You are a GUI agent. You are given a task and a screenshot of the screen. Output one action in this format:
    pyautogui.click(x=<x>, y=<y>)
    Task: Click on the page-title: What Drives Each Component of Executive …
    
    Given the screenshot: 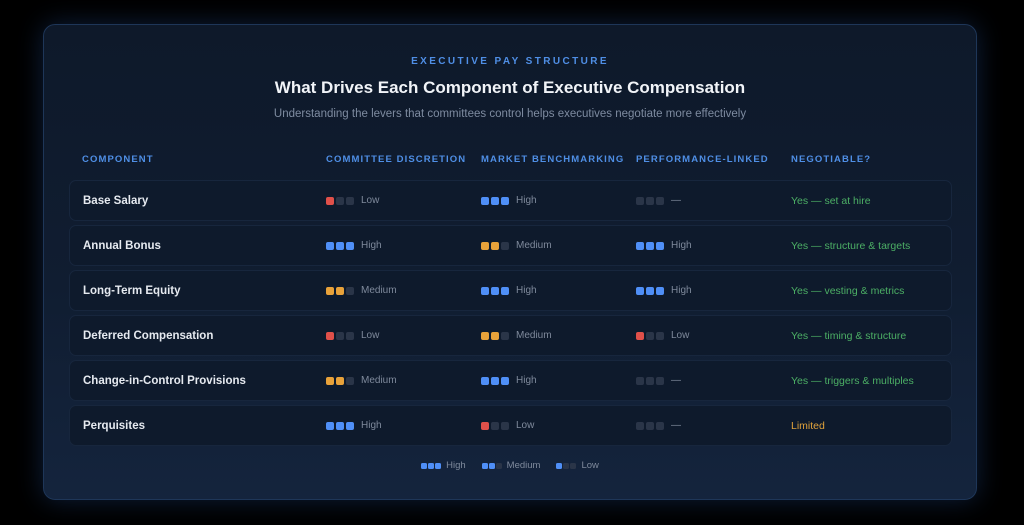 What is the action you would take?
    pyautogui.click(x=510, y=87)
    